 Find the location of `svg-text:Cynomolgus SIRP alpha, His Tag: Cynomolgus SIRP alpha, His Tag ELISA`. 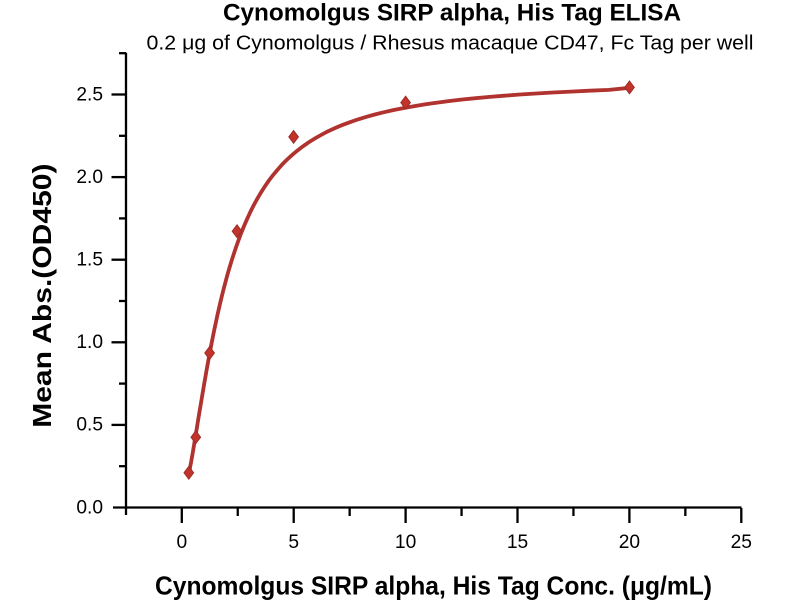

svg-text:Cynomolgus SIRP alpha, His Tag: Cynomolgus SIRP alpha, His Tag ELISA is located at coordinates (452, 14).